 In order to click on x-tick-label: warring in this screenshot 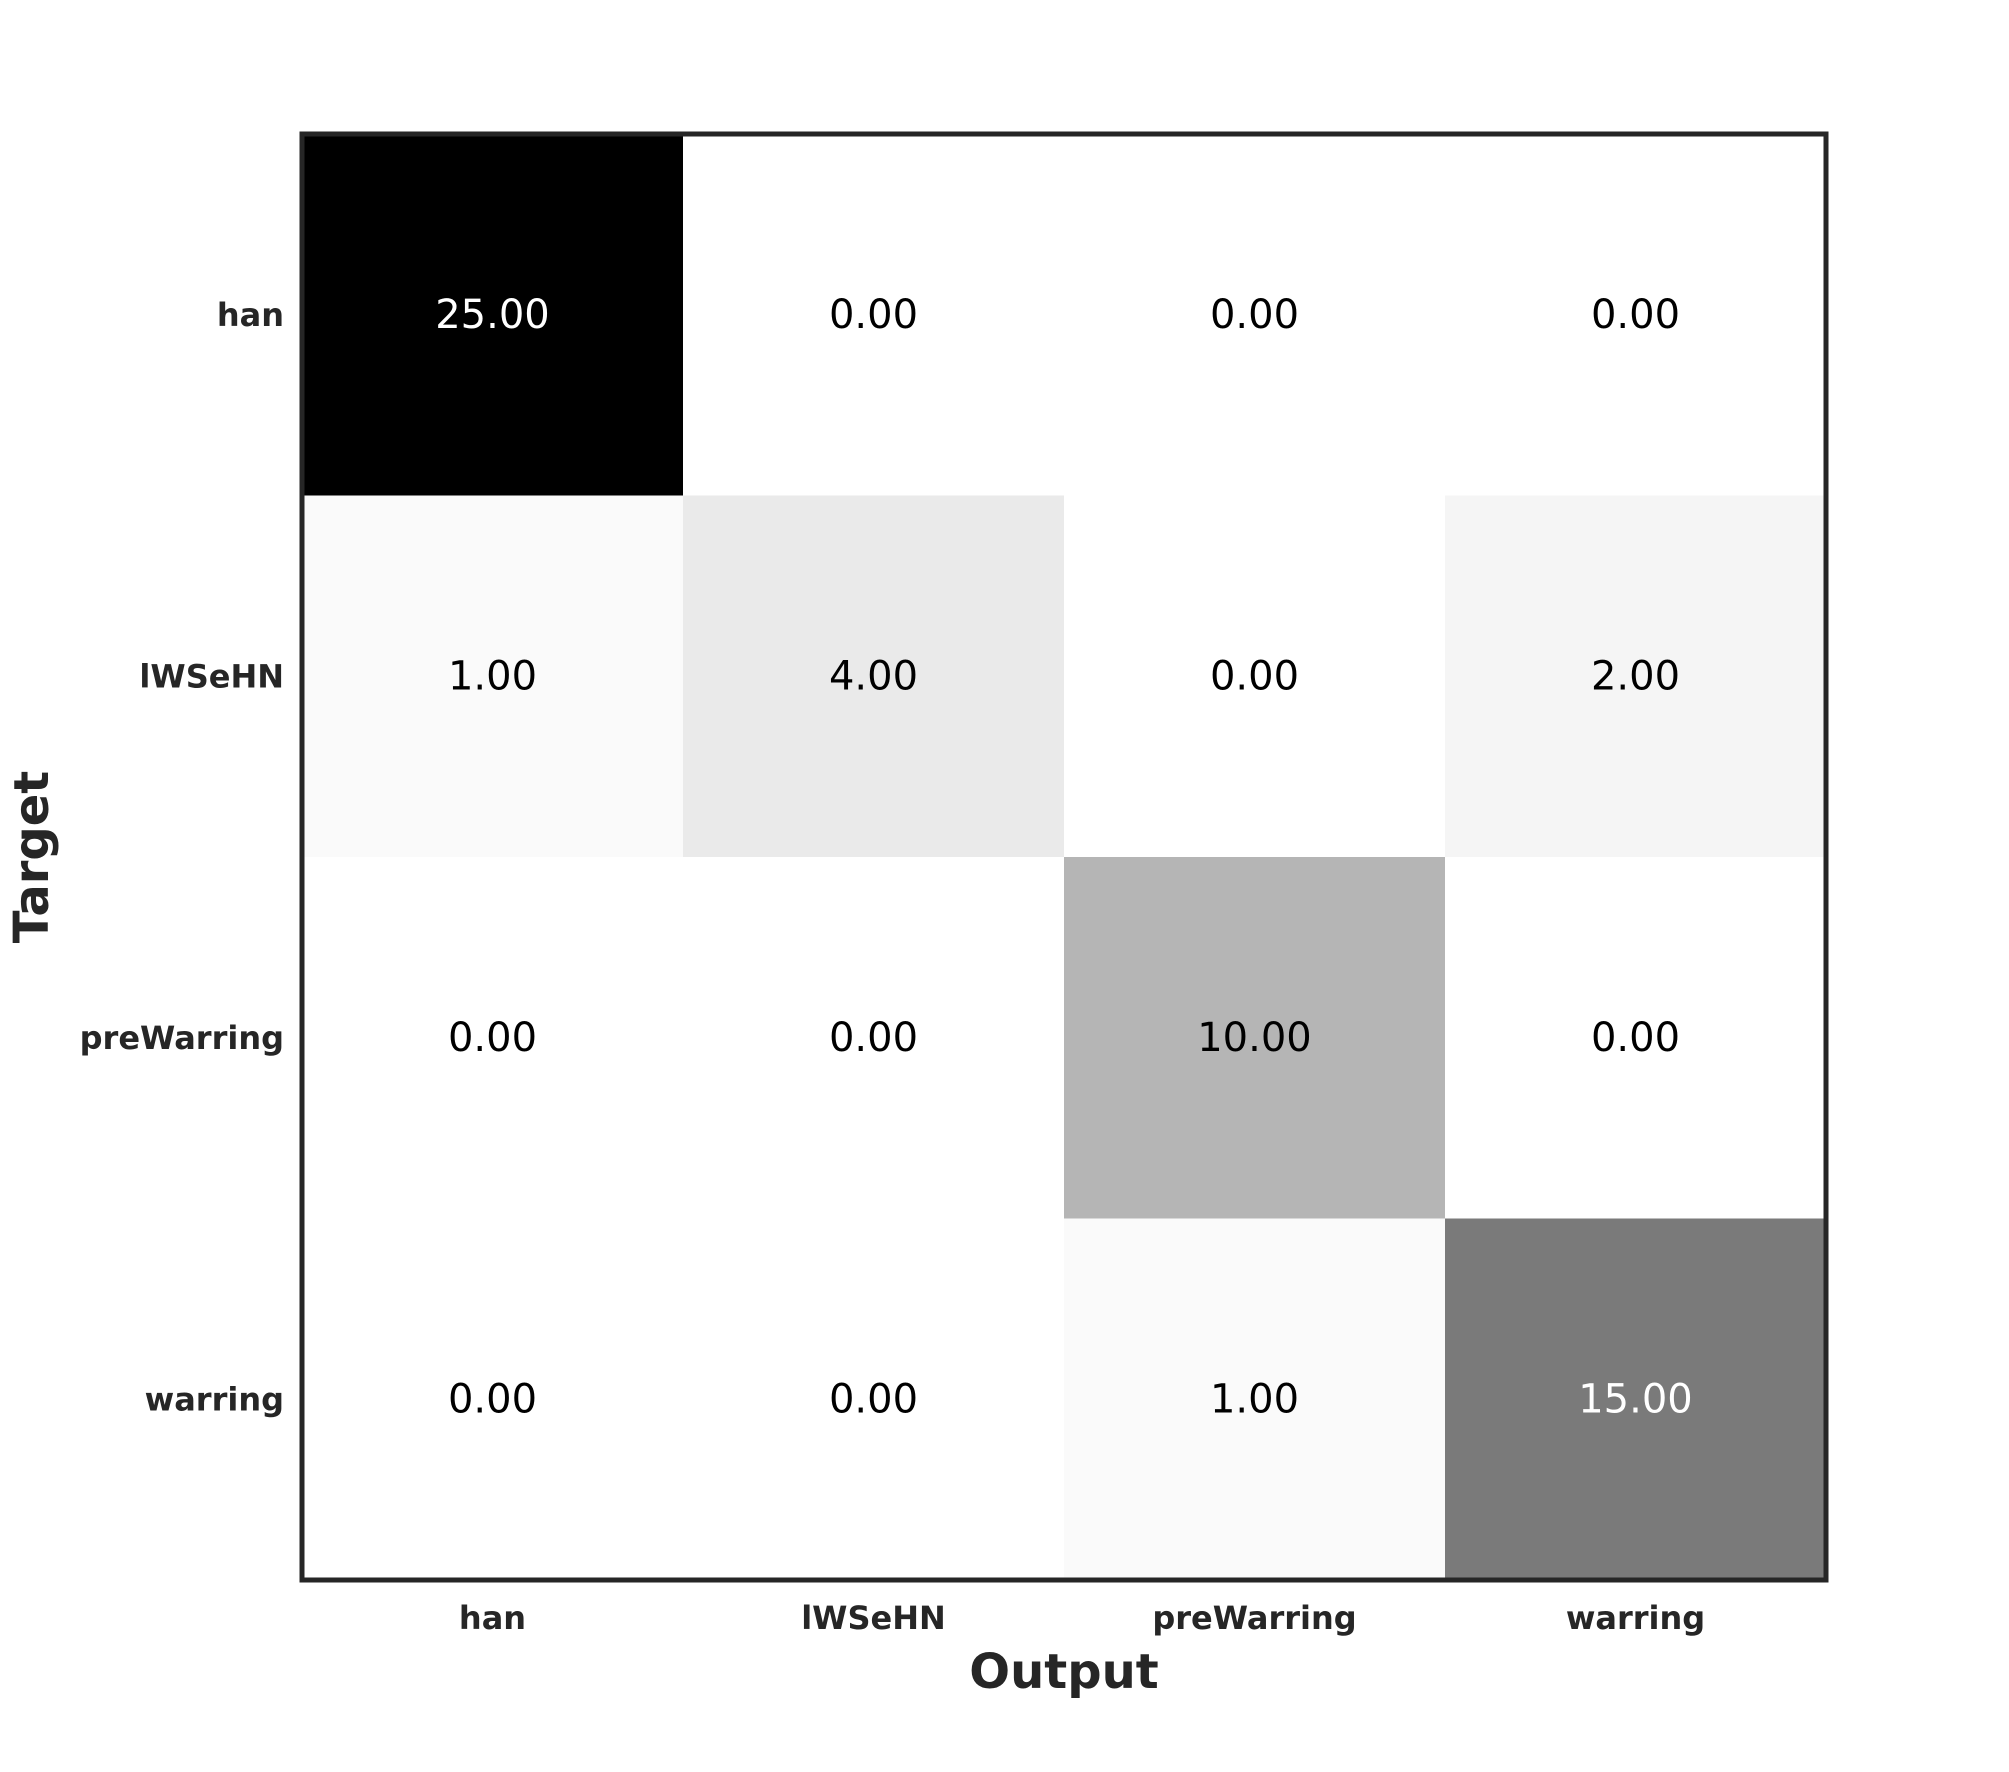, I will do `click(1635, 1618)`.